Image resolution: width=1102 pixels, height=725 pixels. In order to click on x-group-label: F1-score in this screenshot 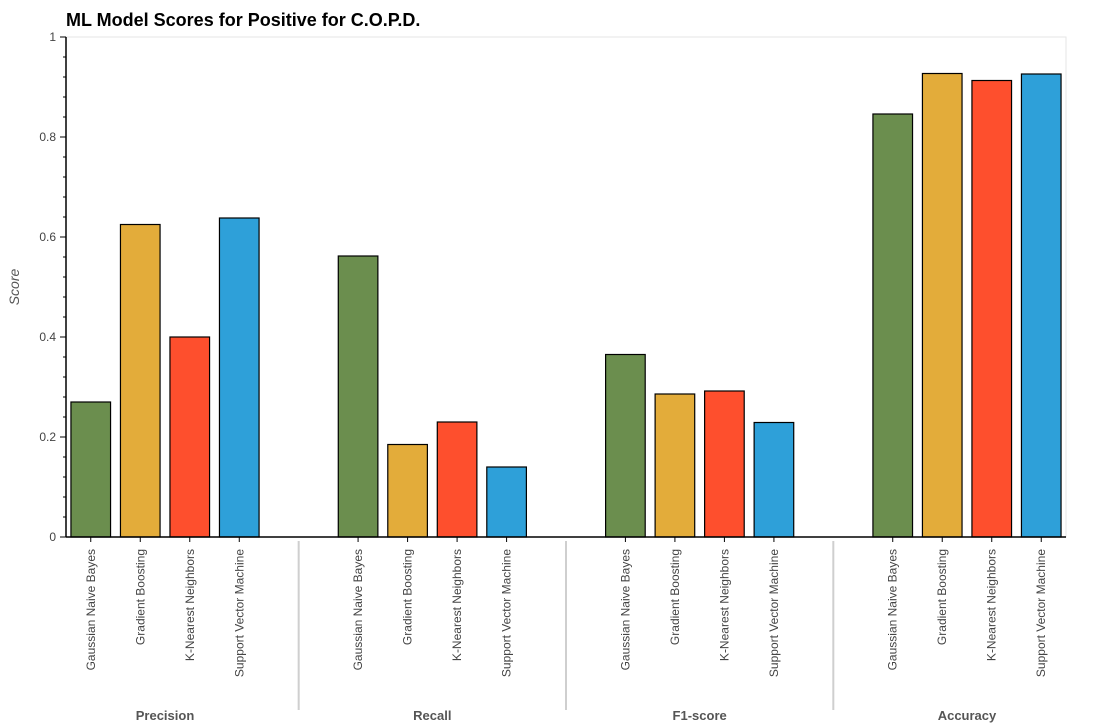, I will do `click(700, 715)`.